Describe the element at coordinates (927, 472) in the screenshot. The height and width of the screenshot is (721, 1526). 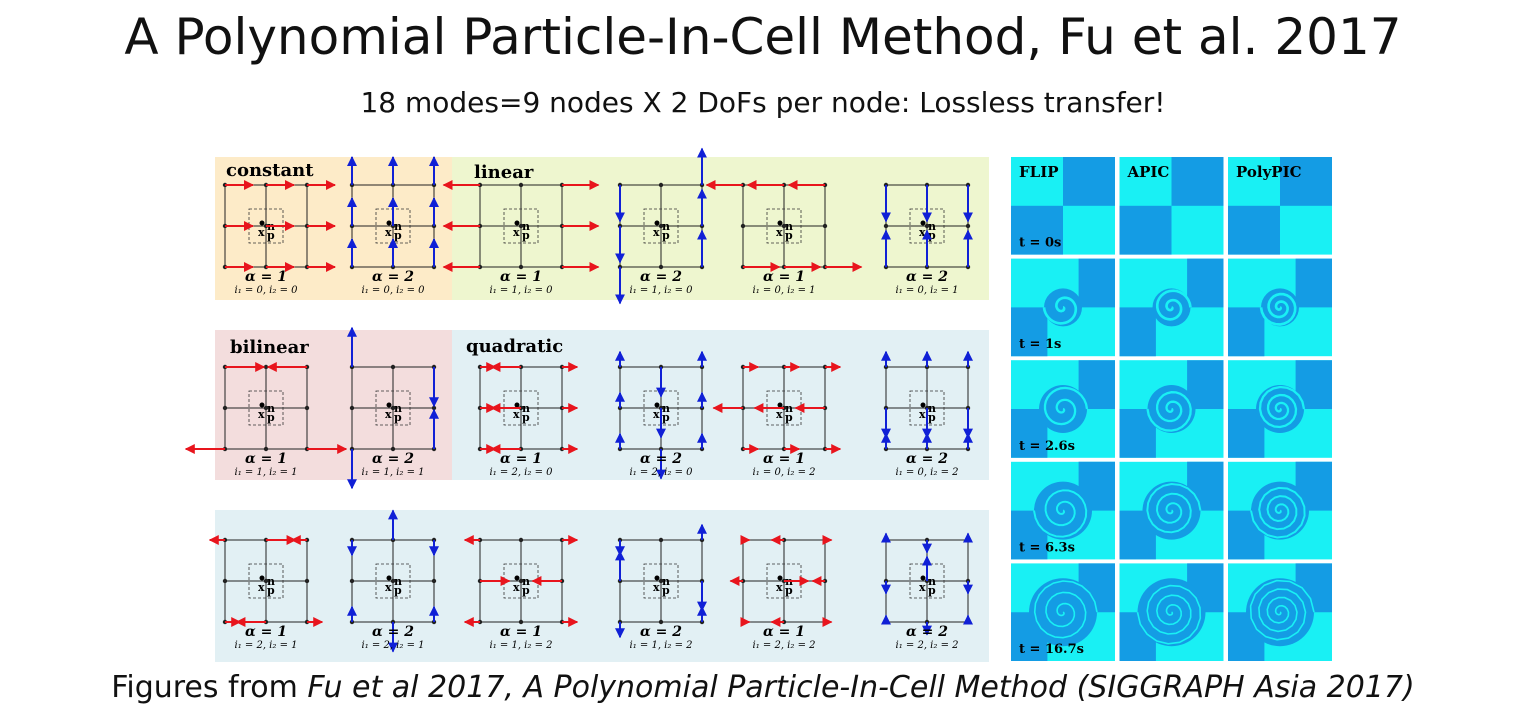
I see `mode-index-label: i₁ = 0, i₂ = 2` at that location.